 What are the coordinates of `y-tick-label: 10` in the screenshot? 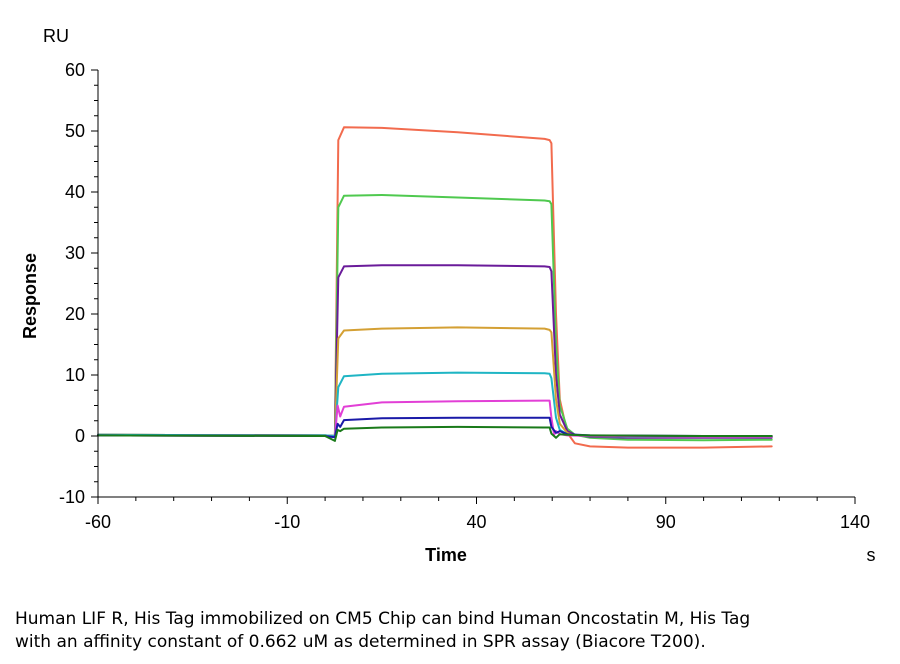 It's located at (75, 375).